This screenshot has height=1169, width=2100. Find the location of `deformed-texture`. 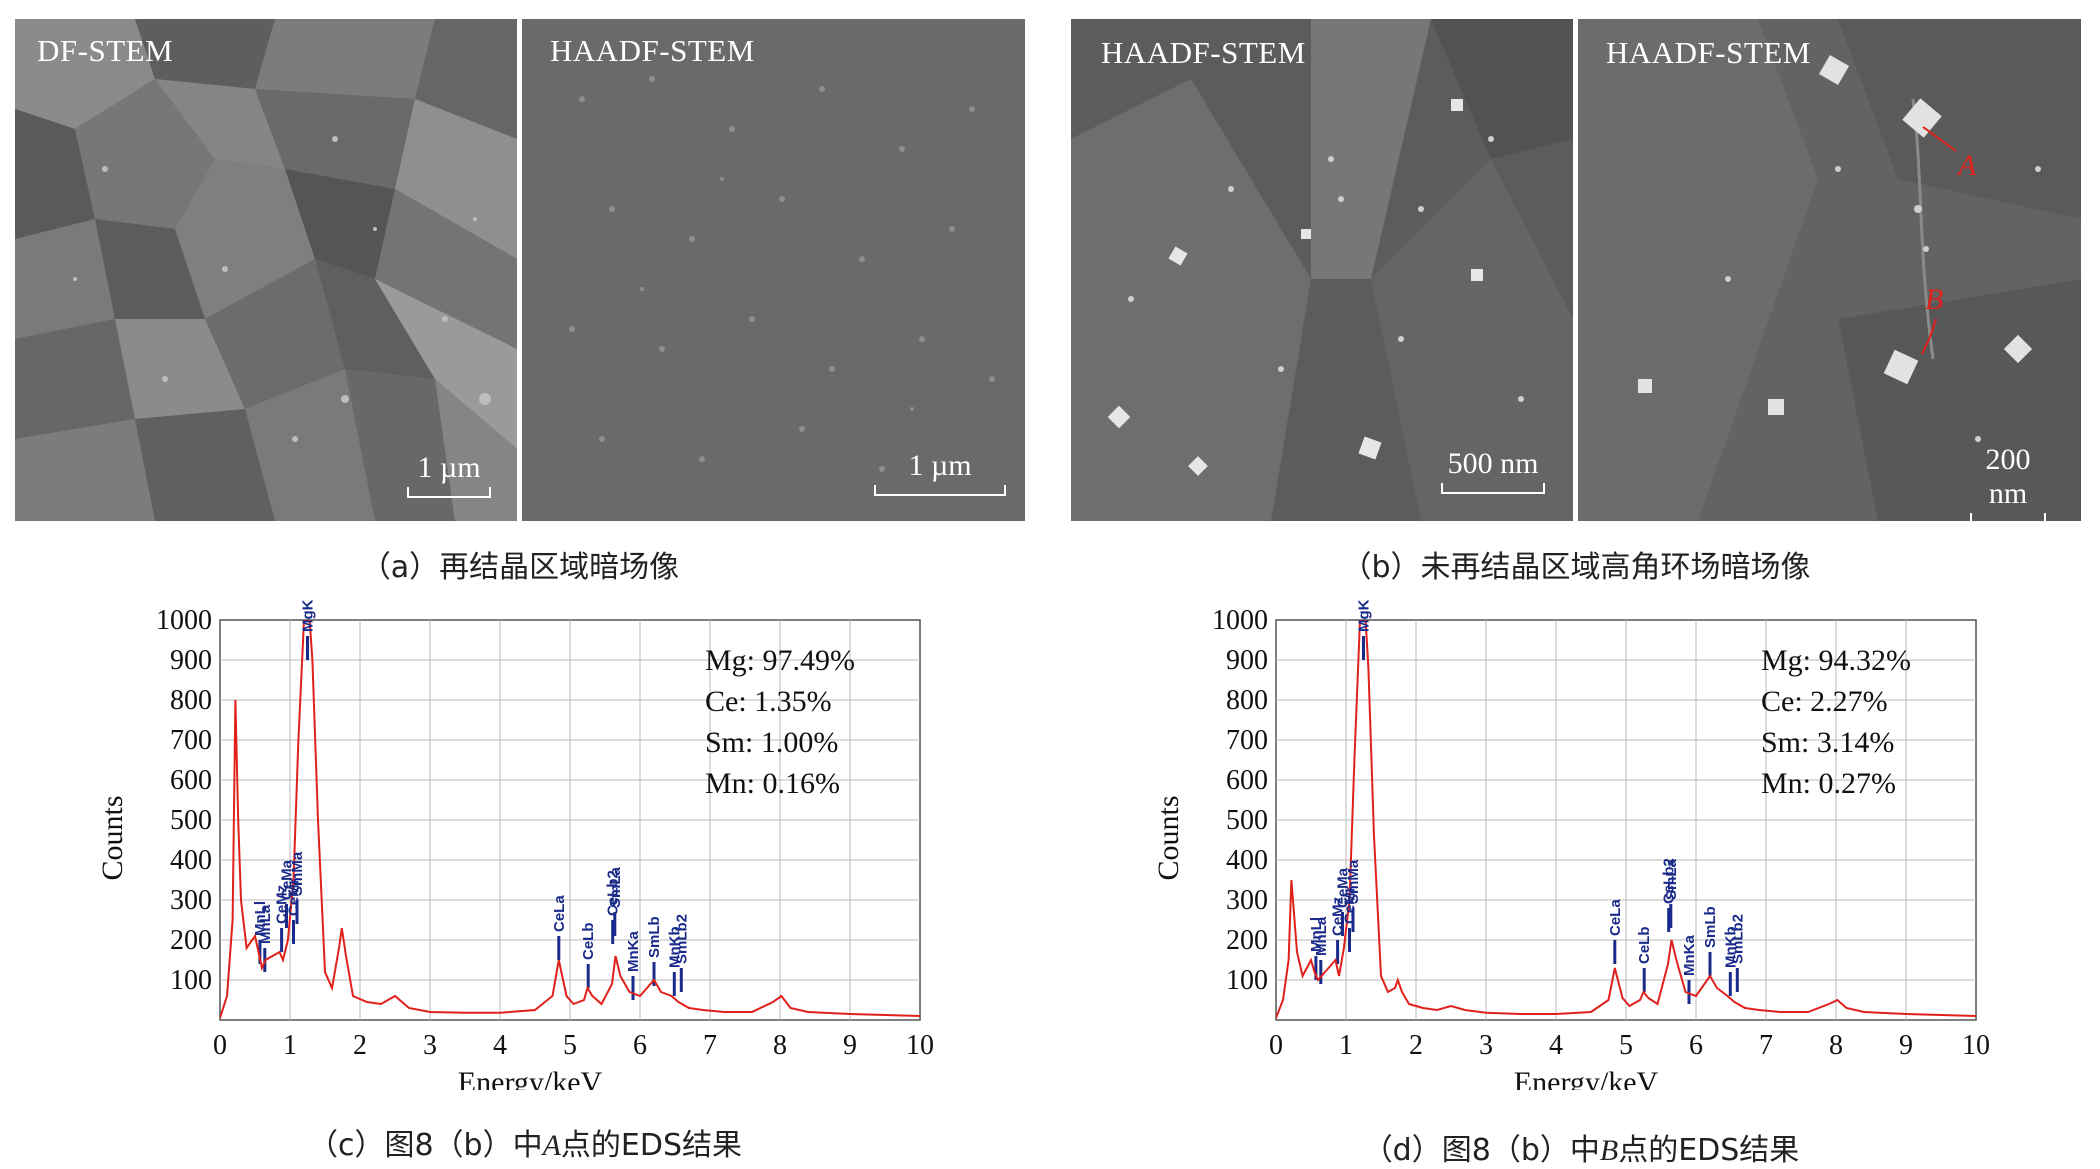

deformed-texture is located at coordinates (1322, 270).